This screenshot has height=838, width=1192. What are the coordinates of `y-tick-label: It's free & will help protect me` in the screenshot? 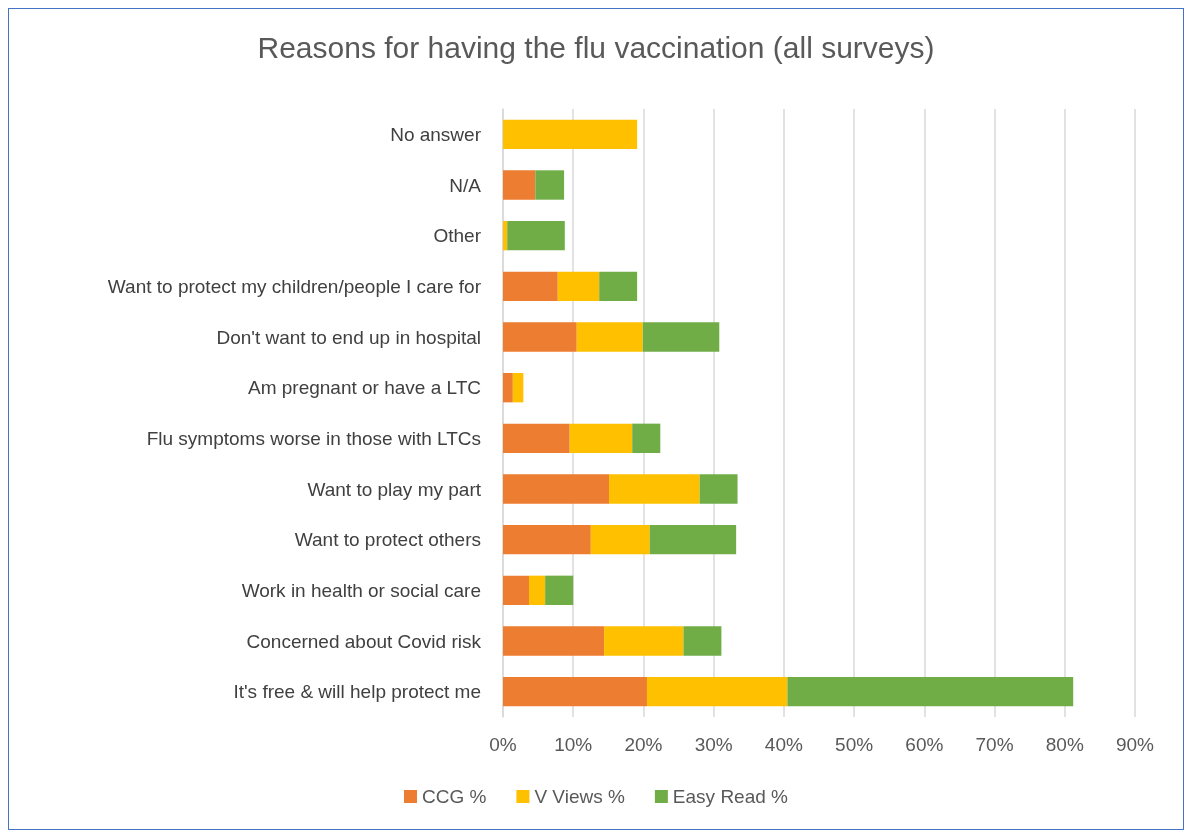 It's located at (357, 692).